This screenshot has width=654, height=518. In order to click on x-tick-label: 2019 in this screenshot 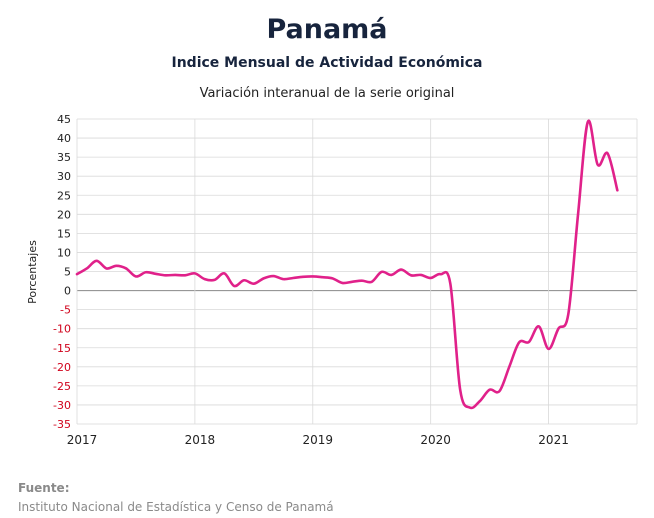, I will do `click(318, 440)`.